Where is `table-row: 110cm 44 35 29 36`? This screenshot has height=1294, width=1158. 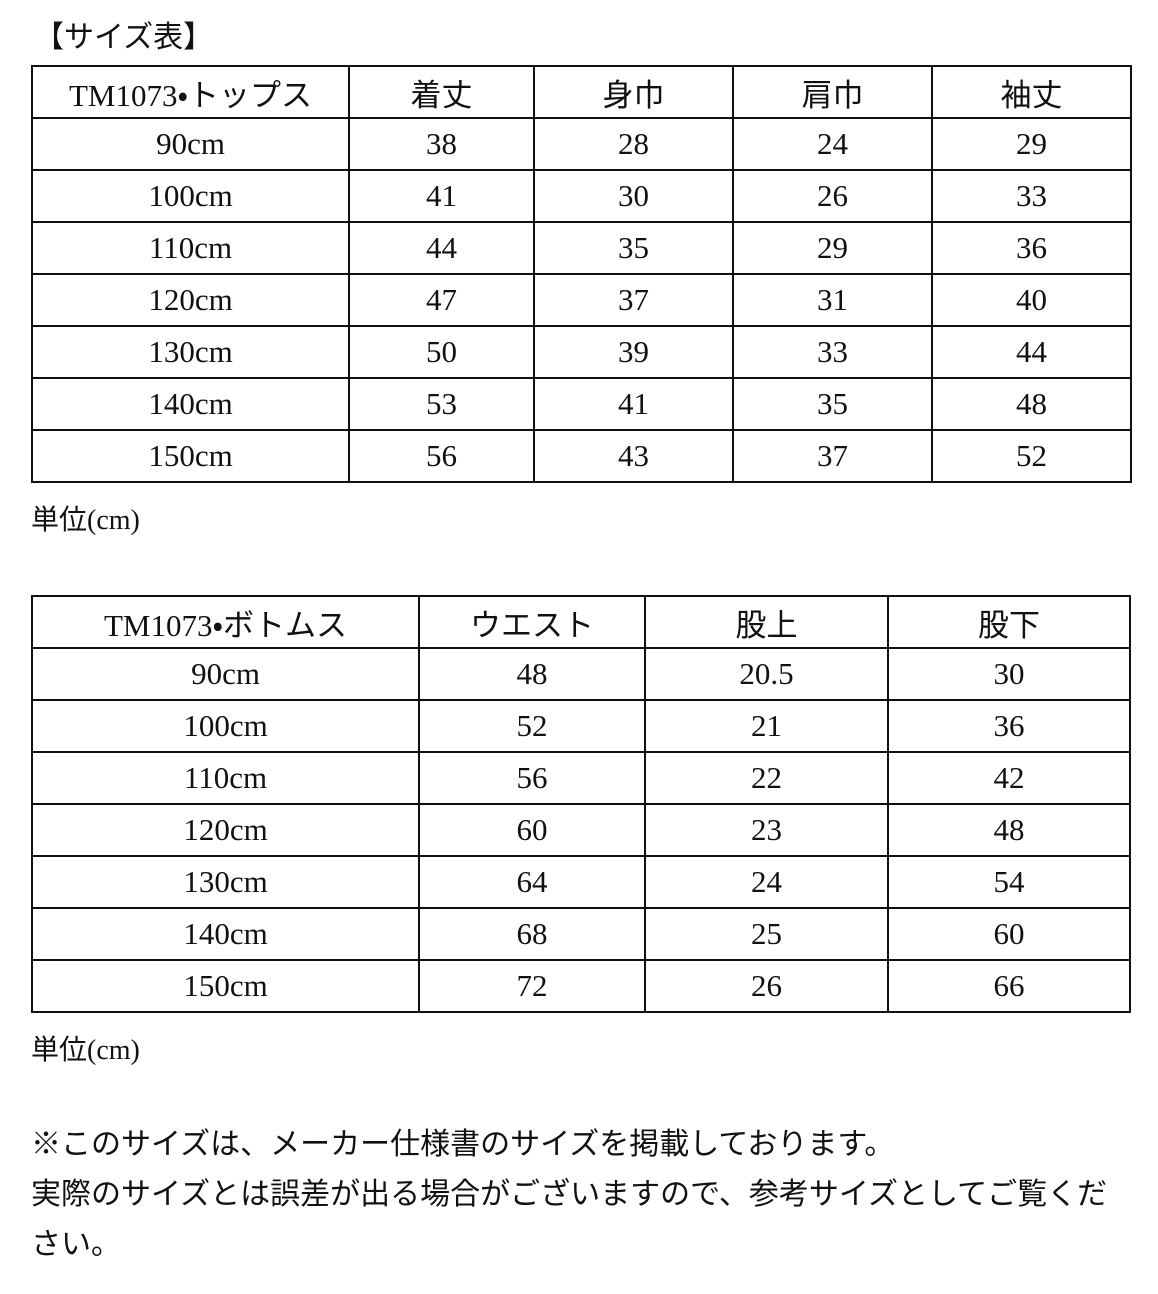 table-row: 110cm 44 35 29 36 is located at coordinates (581, 248).